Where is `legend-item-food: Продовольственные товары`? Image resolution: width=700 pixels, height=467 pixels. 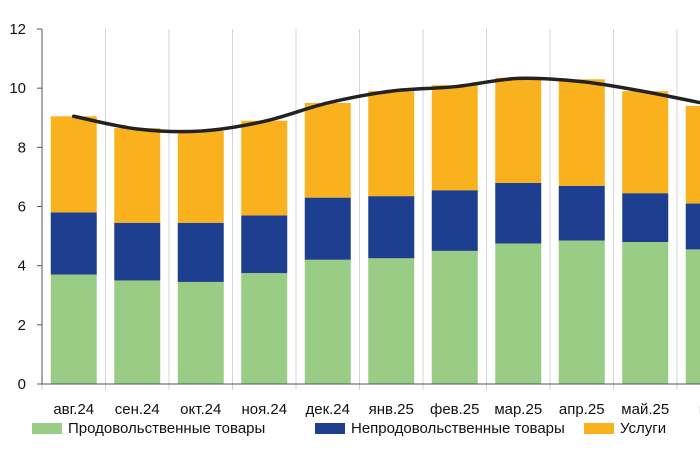
legend-item-food: Продовольственные товары is located at coordinates (148, 428).